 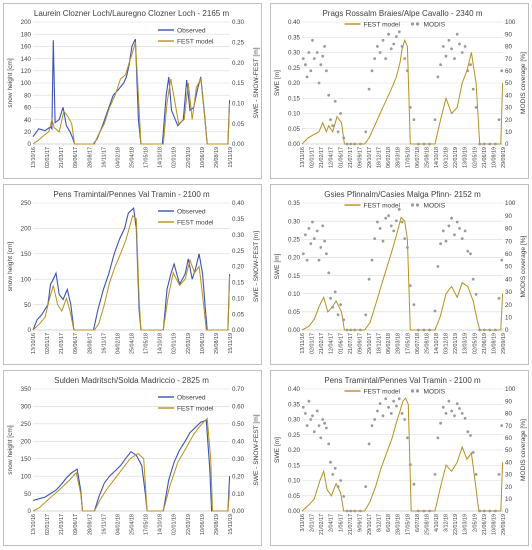 I want to click on y2-tick-label: 0.70, so click(x=238, y=389).